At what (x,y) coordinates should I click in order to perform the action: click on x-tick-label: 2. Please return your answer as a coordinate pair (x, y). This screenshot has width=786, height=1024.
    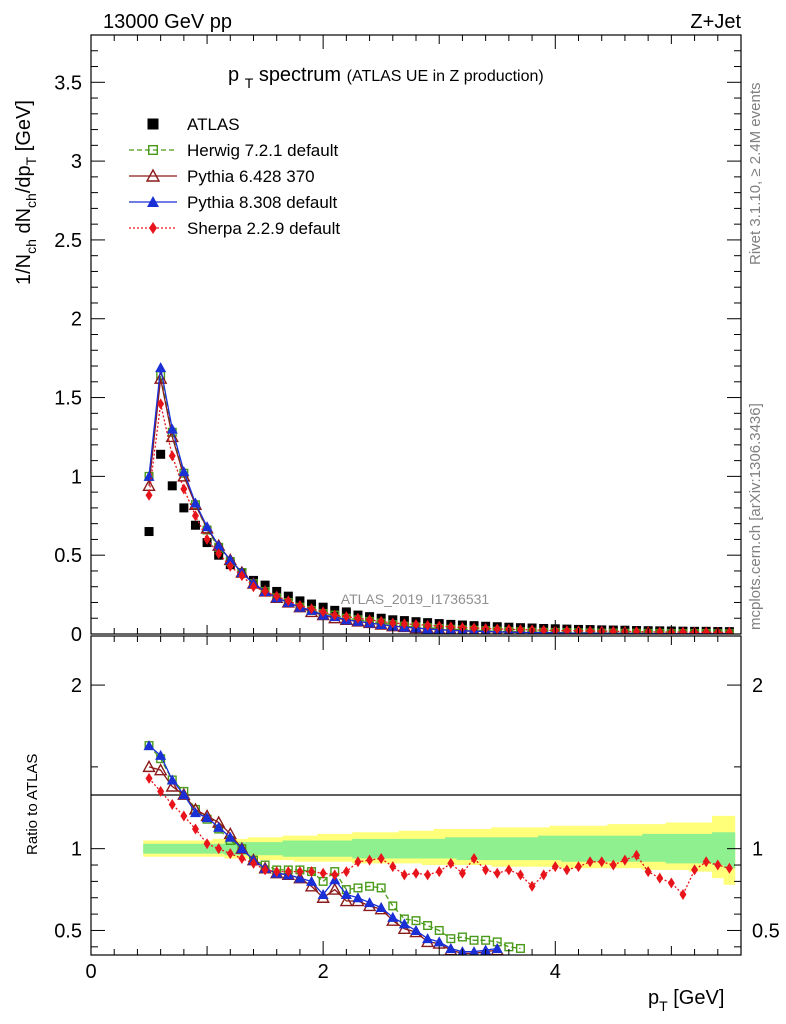
    Looking at the image, I should click on (323, 972).